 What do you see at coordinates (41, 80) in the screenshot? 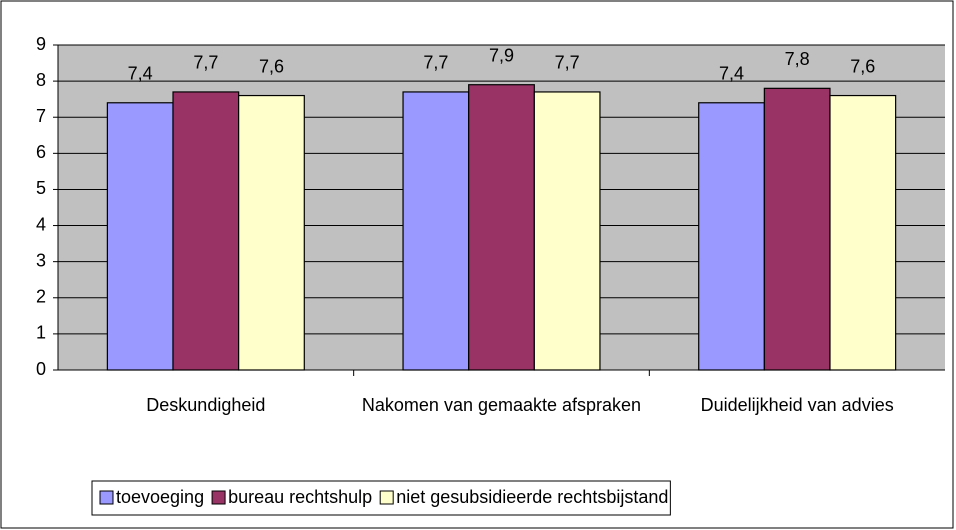
I see `y-tick-label: 8` at bounding box center [41, 80].